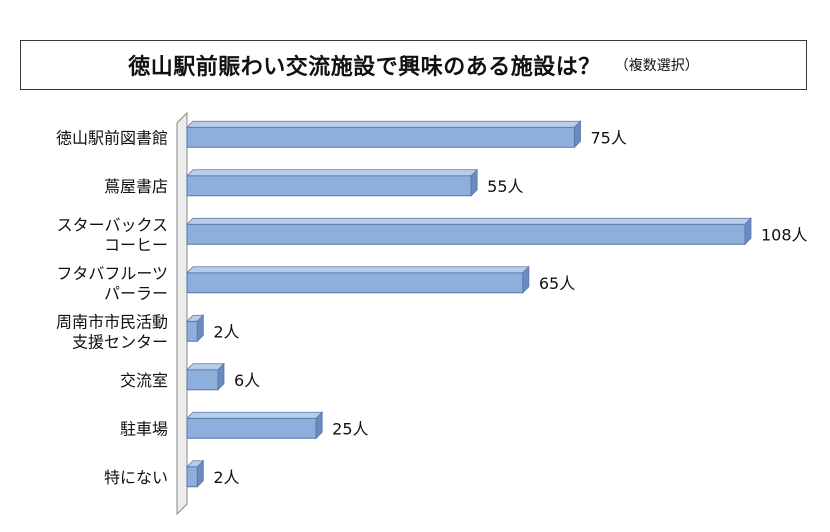 This screenshot has height=532, width=830. Describe the element at coordinates (120, 341) in the screenshot. I see `category-label-5-line-2: 支援センター` at that location.